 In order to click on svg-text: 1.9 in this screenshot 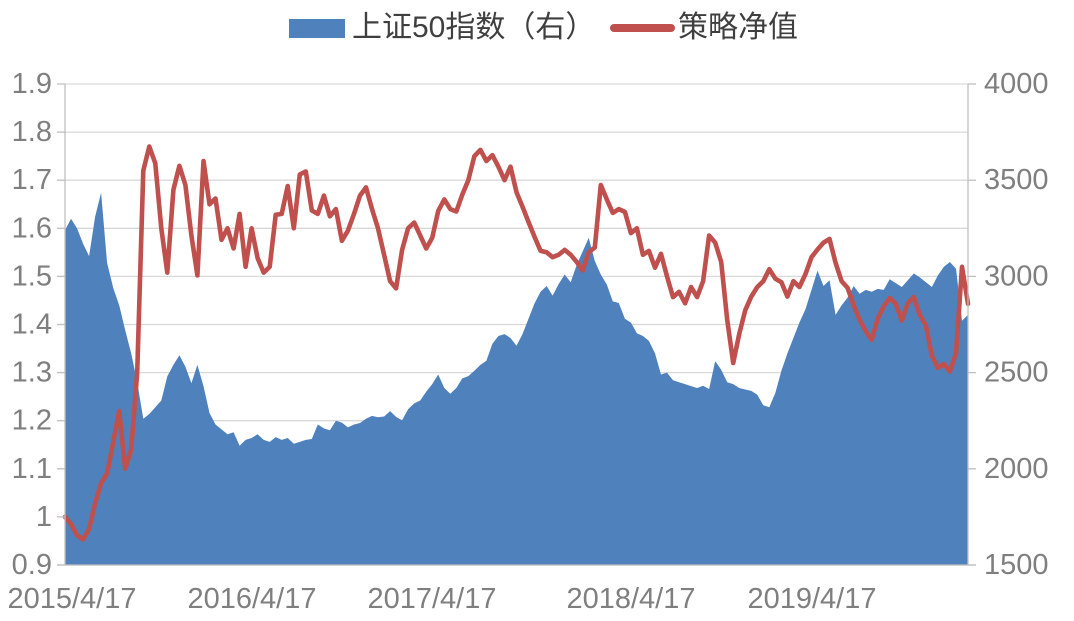, I will do `click(32, 84)`.